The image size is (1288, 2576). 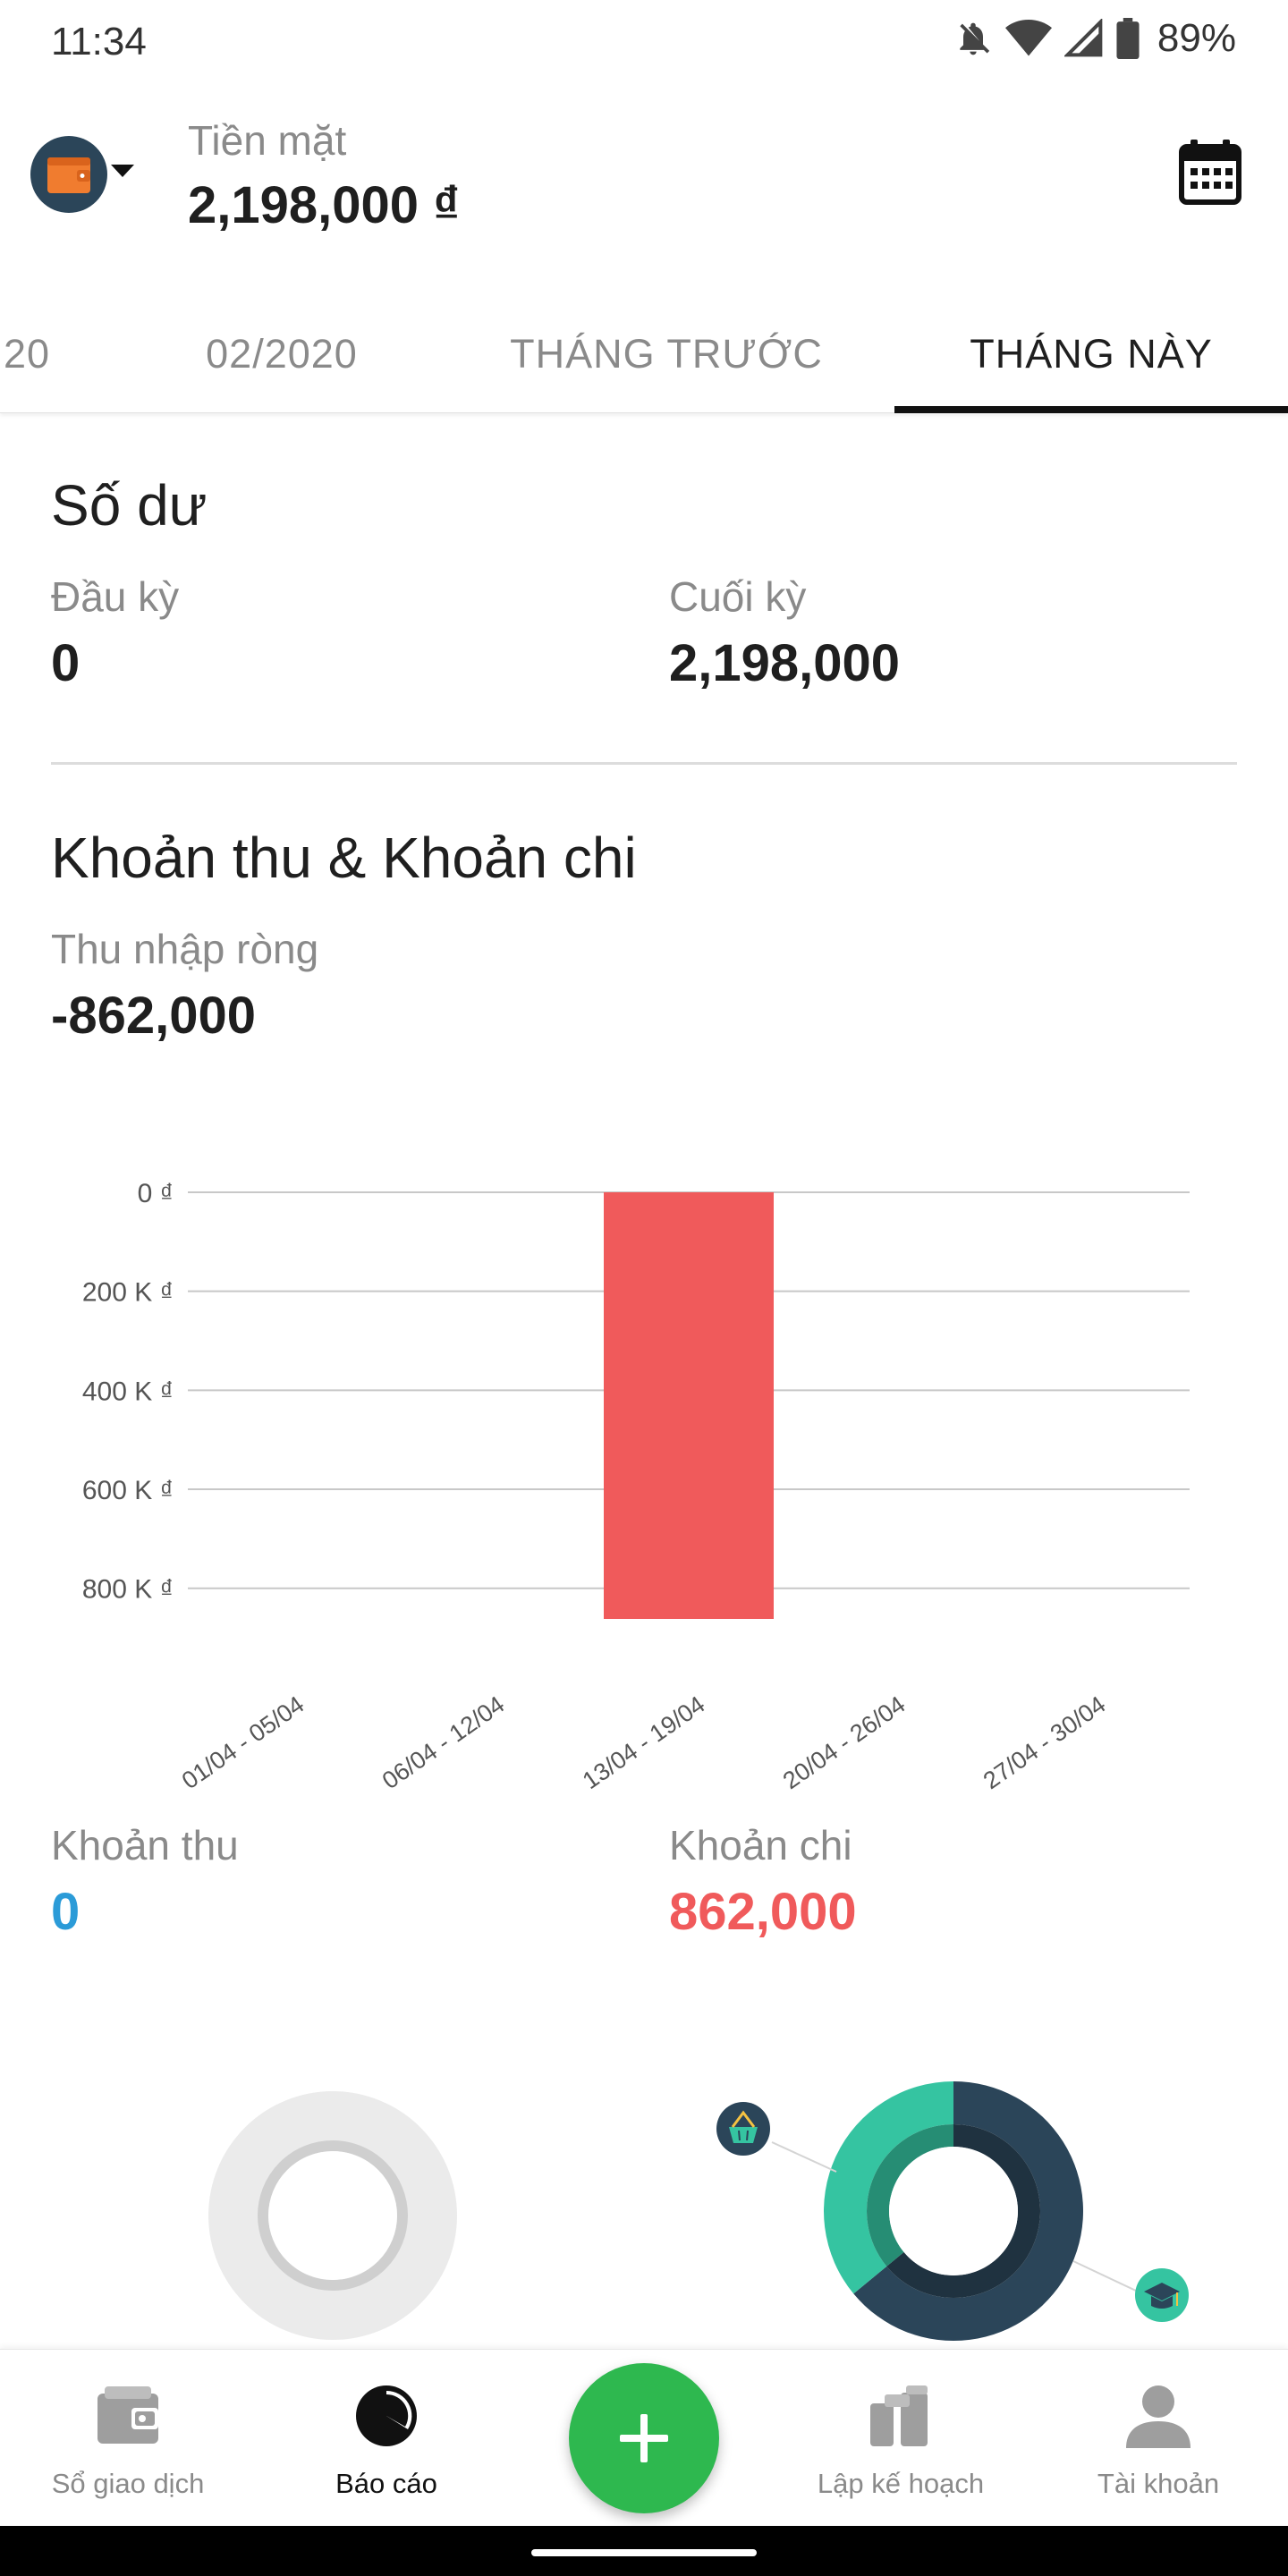 I want to click on pie-chart-icon, so click(x=386, y=2415).